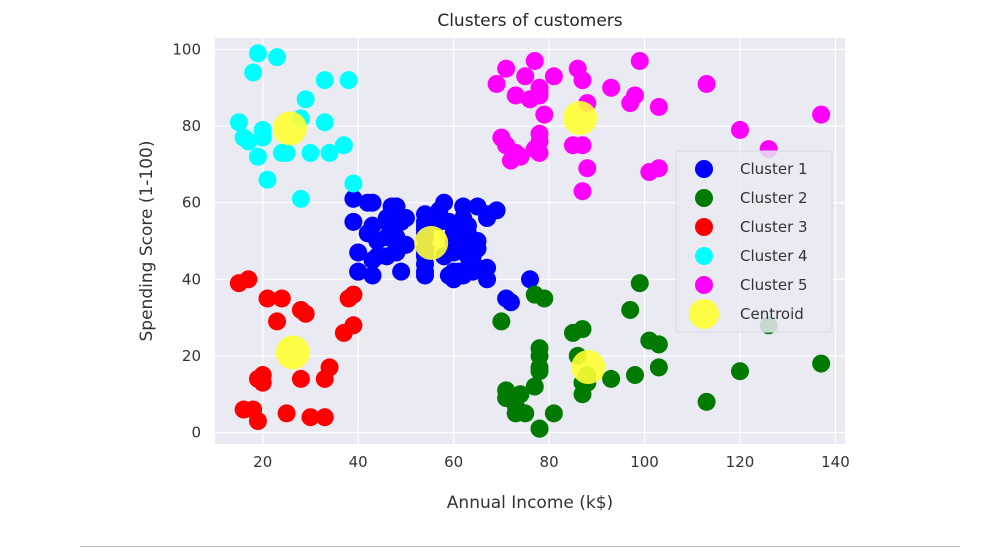  Describe the element at coordinates (191, 356) in the screenshot. I see `y-tick-label: 20` at that location.